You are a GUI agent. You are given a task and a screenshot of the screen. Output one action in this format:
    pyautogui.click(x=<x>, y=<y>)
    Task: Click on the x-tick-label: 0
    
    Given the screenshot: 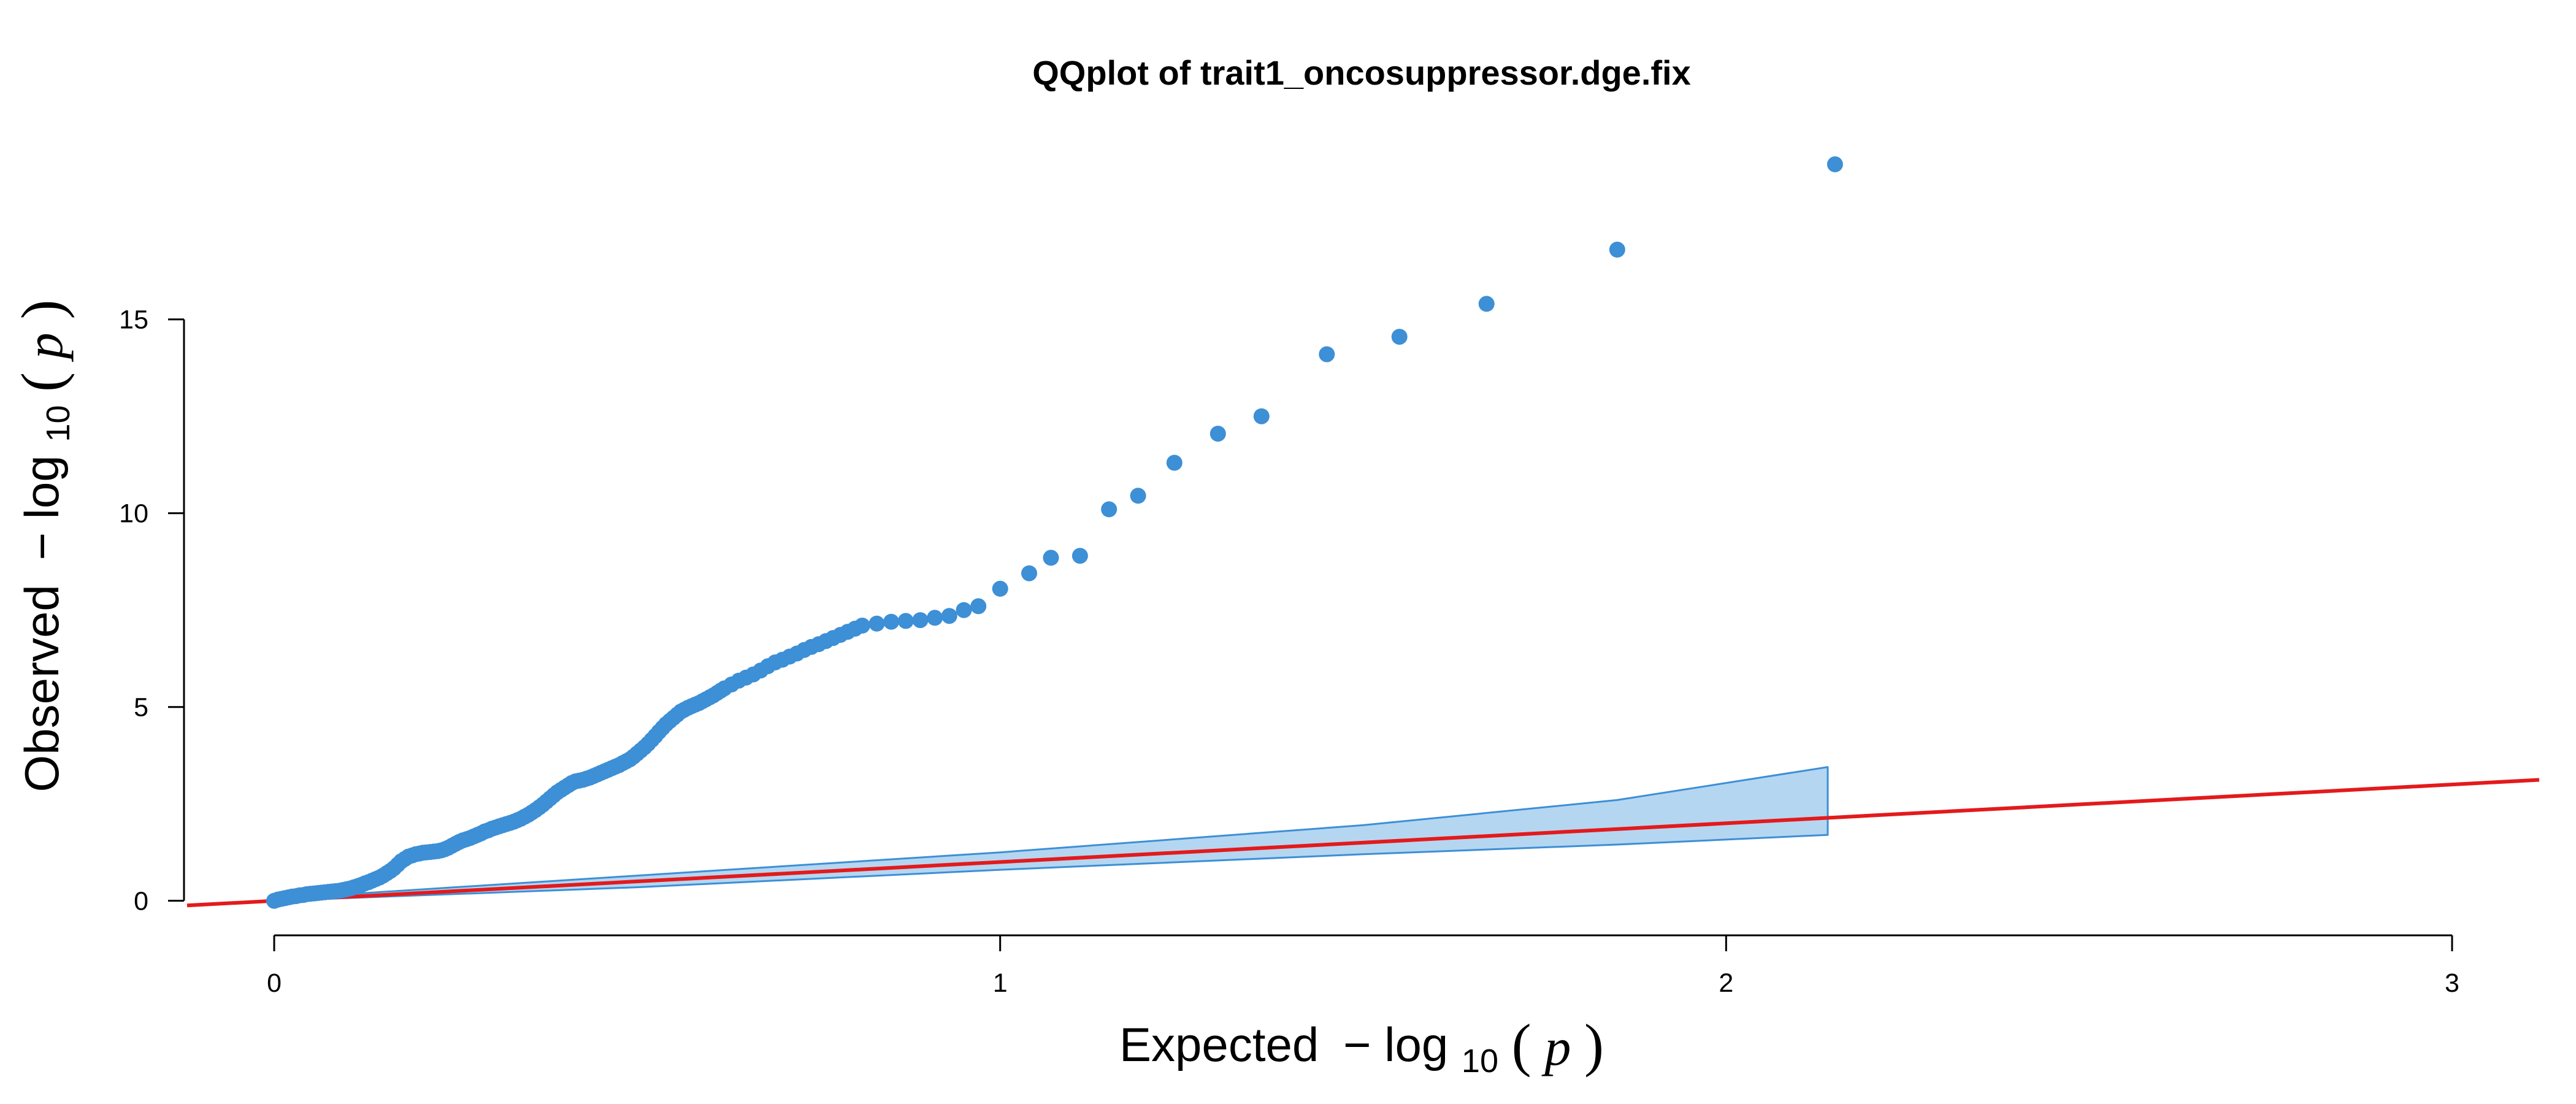 What is the action you would take?
    pyautogui.click(x=274, y=983)
    